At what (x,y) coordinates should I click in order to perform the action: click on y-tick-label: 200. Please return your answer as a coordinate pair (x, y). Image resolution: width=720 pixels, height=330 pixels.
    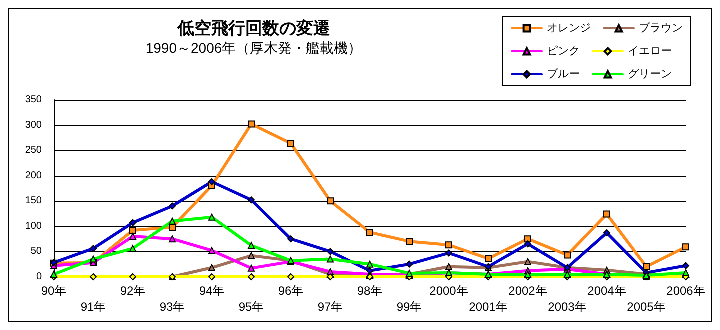
    Looking at the image, I should click on (33, 176).